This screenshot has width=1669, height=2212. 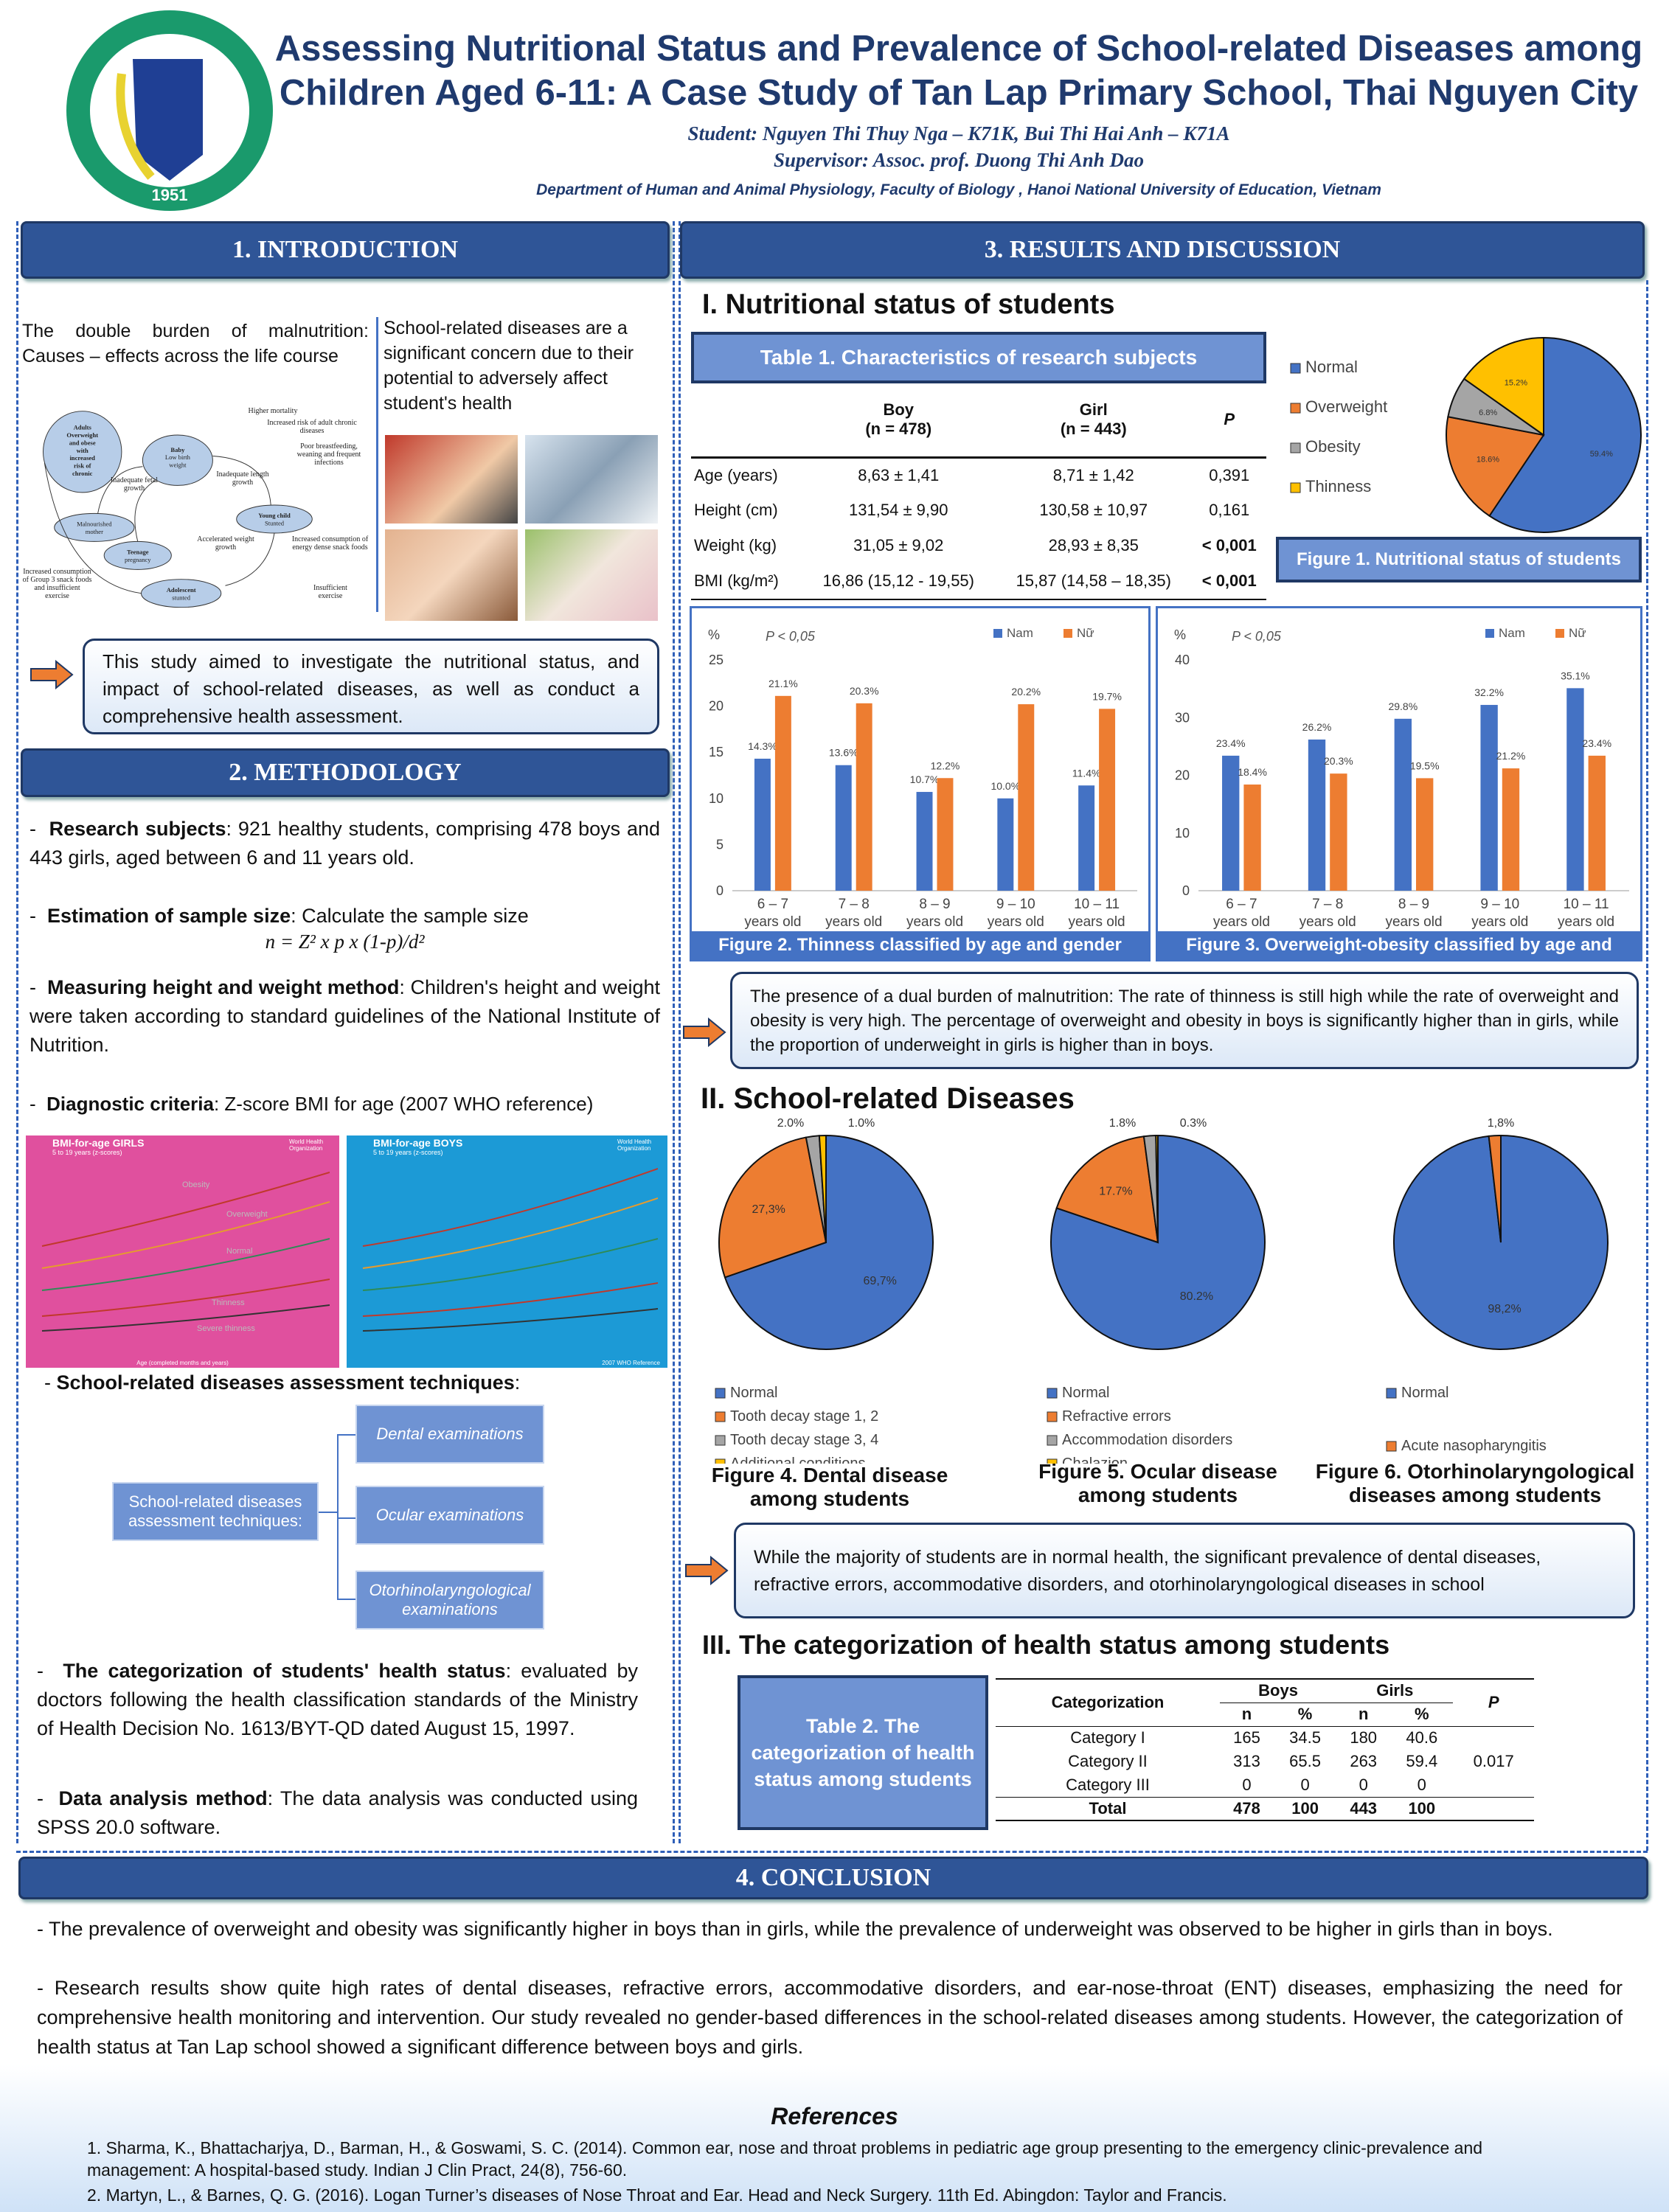 What do you see at coordinates (934, 904) in the screenshot?
I see `x-tick-label: 8 – 9` at bounding box center [934, 904].